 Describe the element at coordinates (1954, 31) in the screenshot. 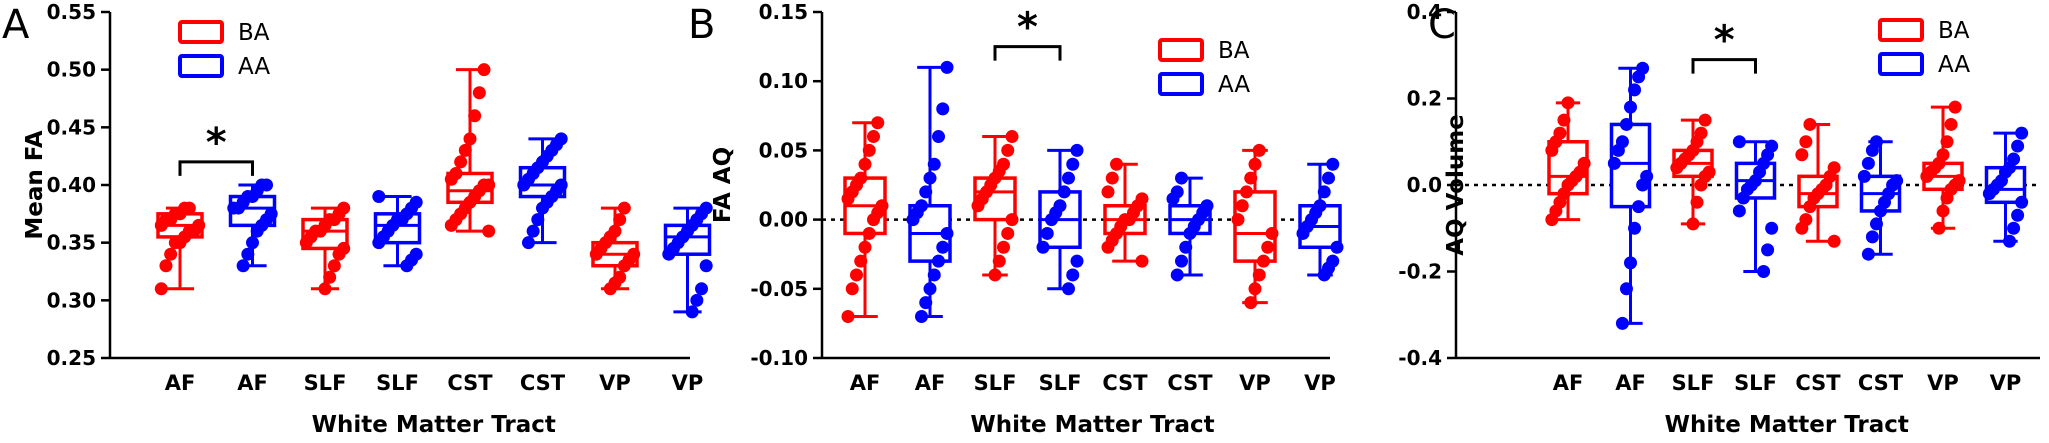

I see `legend-label-ba: BA` at that location.